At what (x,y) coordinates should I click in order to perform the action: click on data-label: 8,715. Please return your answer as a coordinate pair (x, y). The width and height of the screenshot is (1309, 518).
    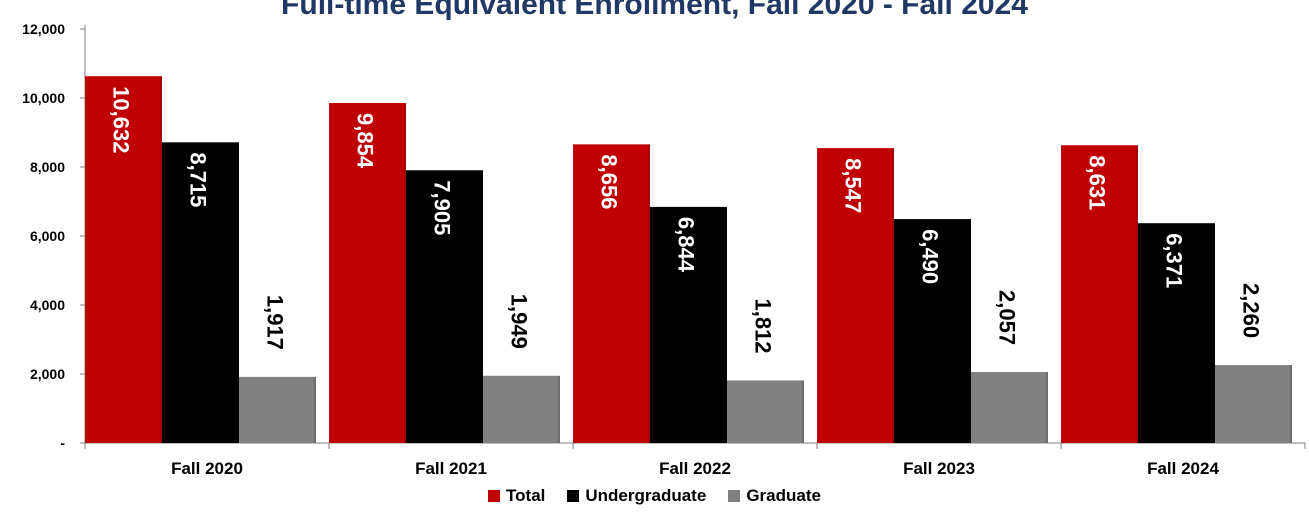
    Looking at the image, I should click on (198, 179).